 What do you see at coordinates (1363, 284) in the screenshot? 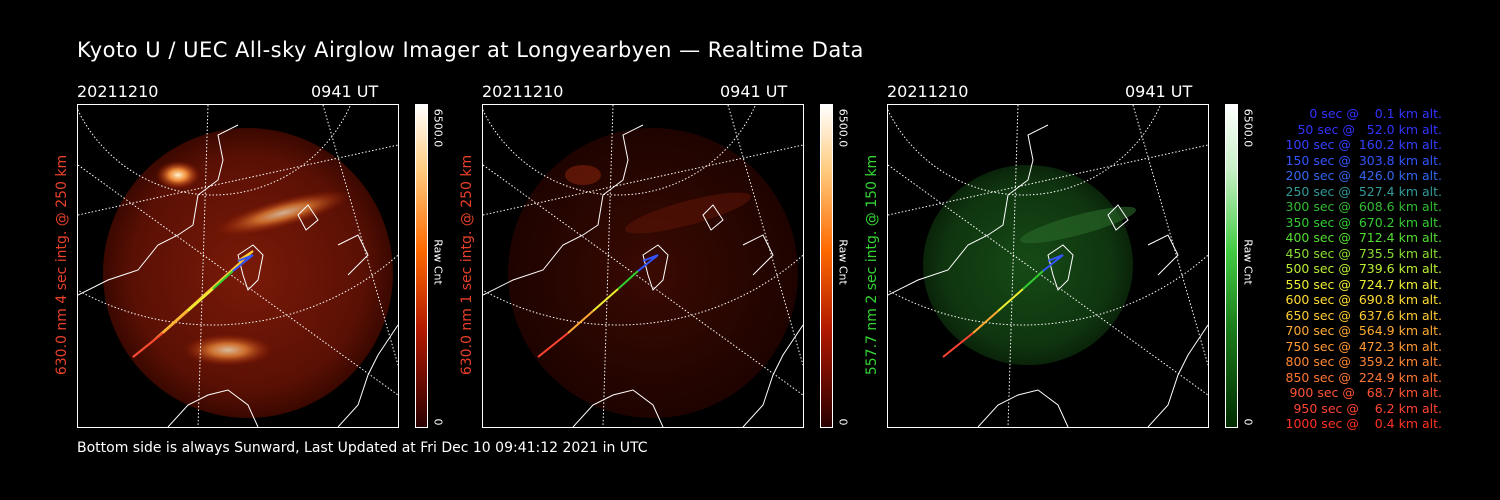
I see `legend-row: 550 sec @ 724.7 km alt.` at bounding box center [1363, 284].